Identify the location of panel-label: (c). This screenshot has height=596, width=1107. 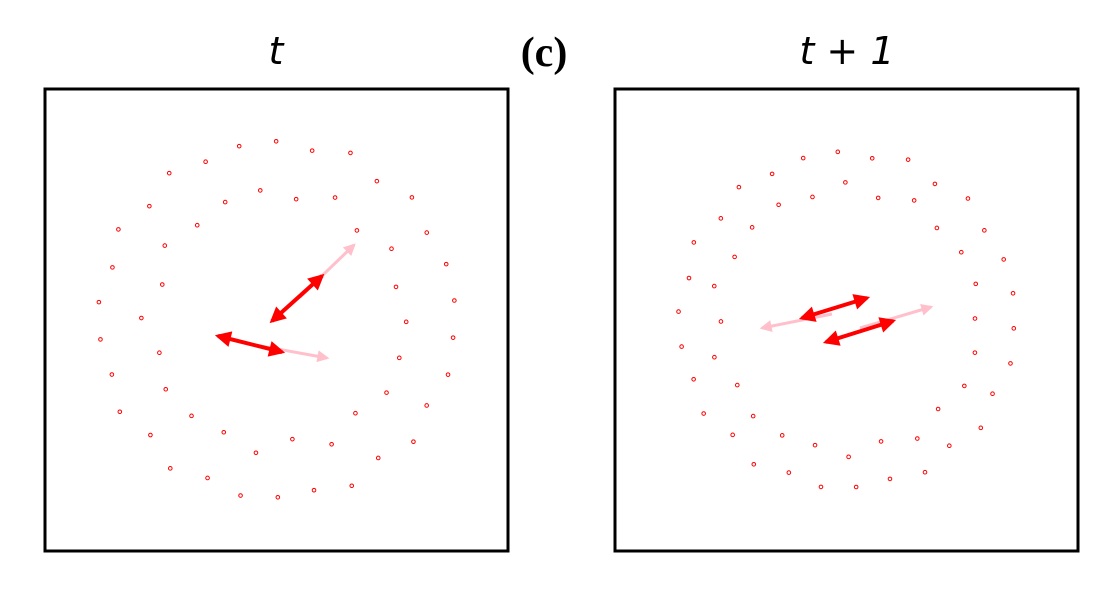
(544, 53).